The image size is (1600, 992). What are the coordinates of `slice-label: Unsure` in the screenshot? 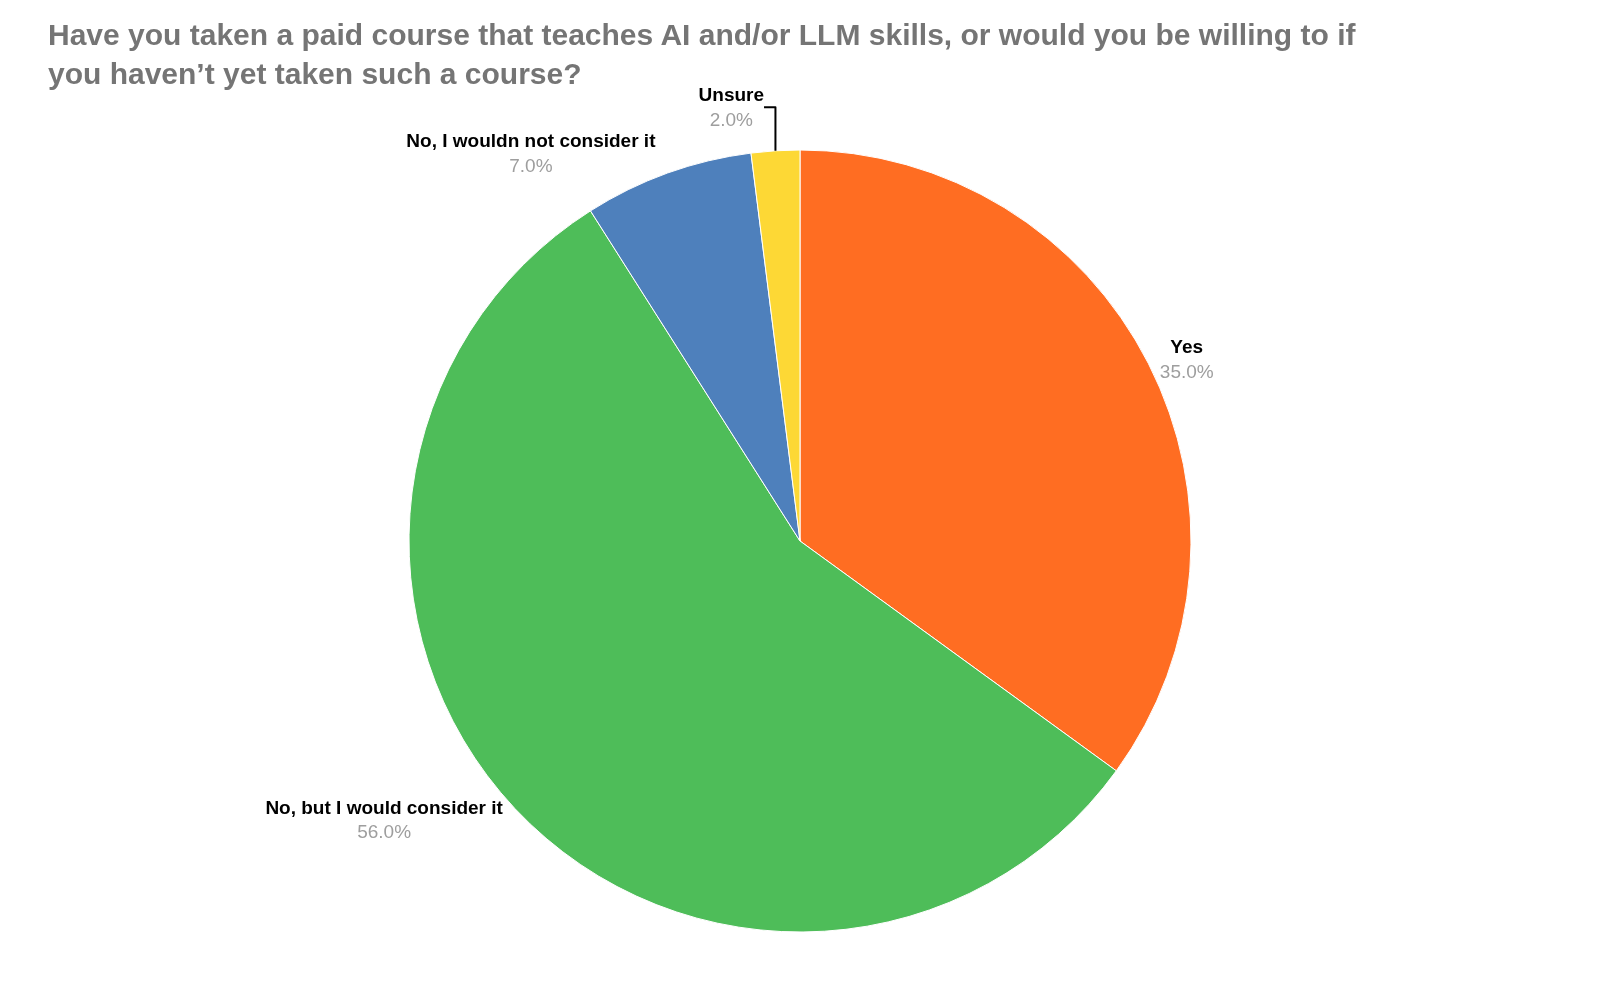 It's located at (731, 95).